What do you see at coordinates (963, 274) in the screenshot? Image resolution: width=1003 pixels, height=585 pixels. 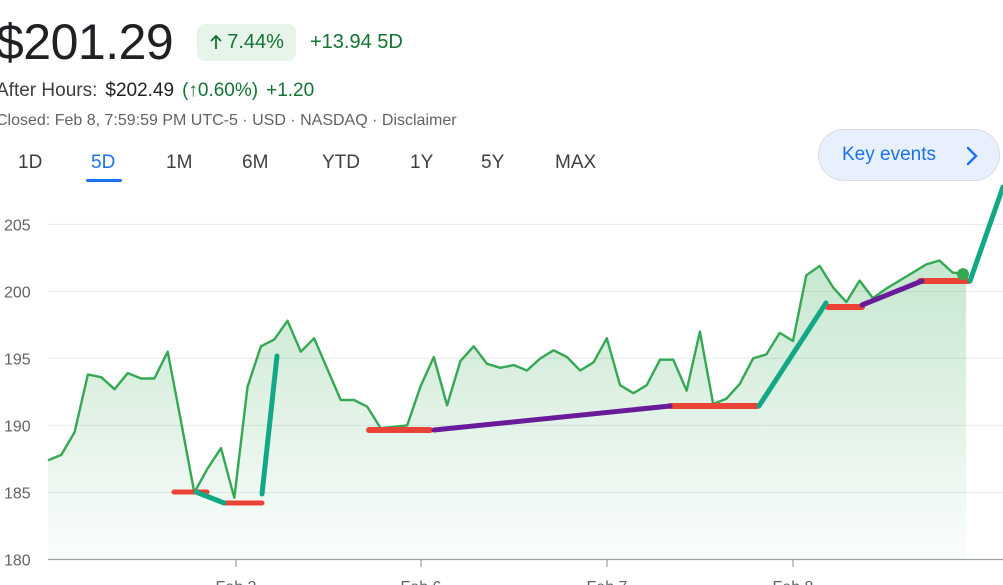 I see `current-price-dot` at bounding box center [963, 274].